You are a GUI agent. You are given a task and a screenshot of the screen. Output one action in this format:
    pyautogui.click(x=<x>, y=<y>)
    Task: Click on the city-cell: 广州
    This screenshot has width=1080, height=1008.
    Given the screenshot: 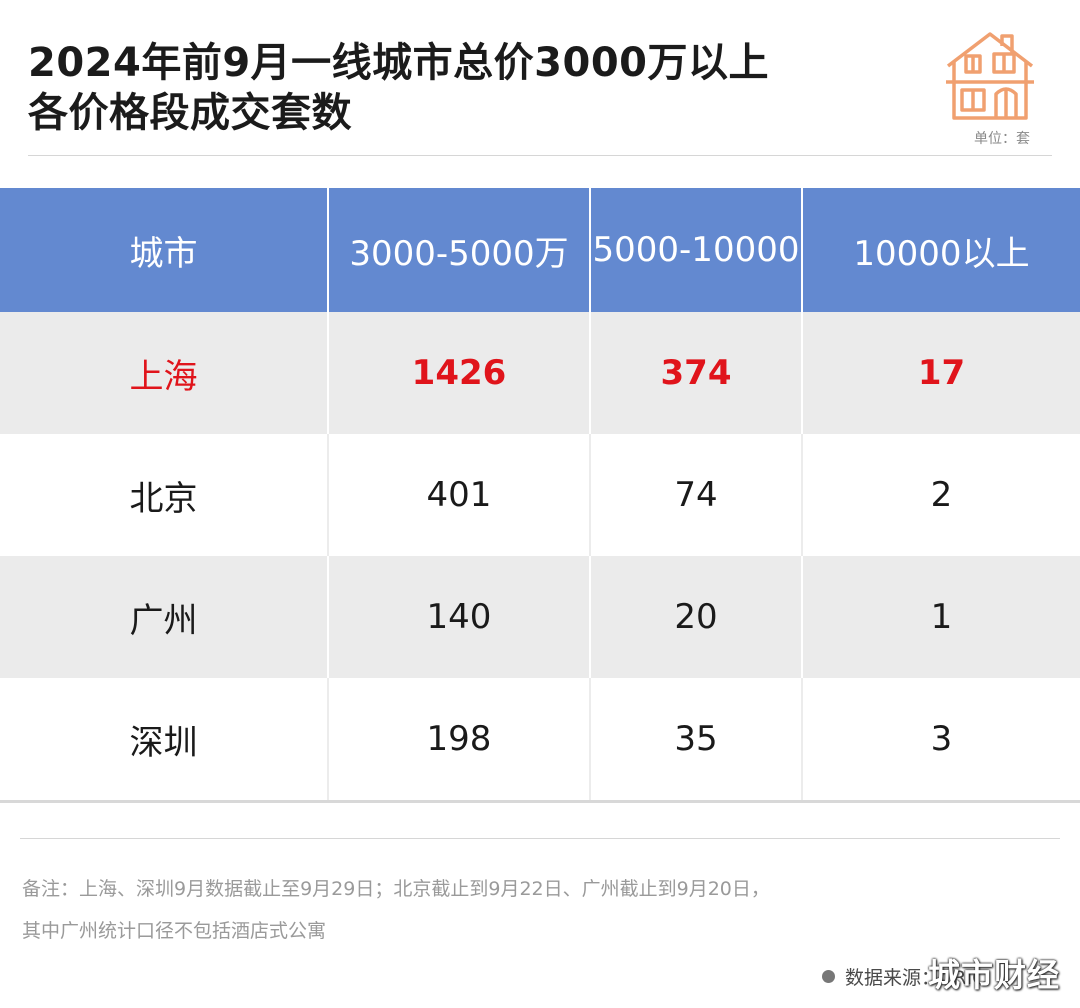 What is the action you would take?
    pyautogui.click(x=164, y=617)
    